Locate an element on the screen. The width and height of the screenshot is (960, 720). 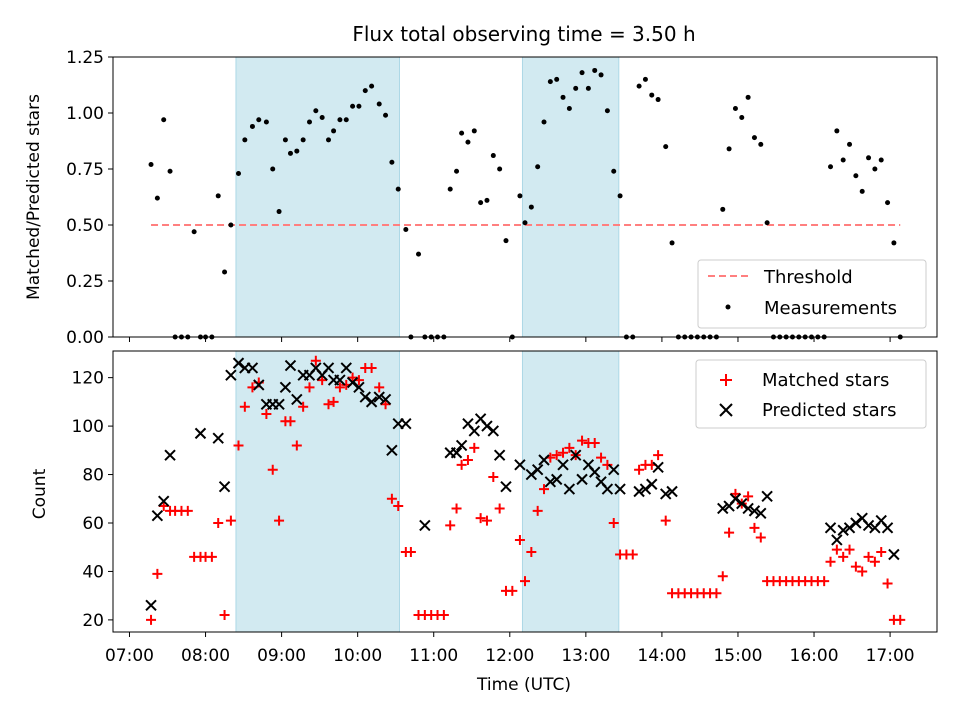
shaded-interval is located at coordinates (317, 491).